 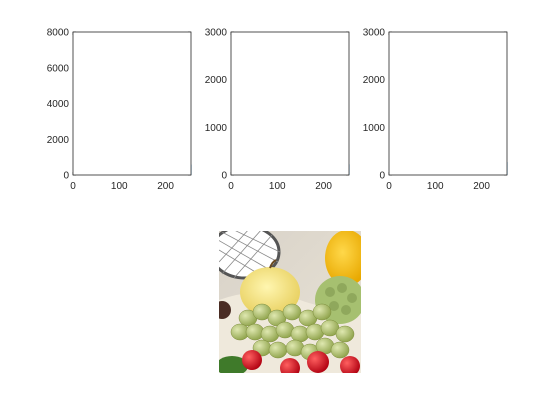 I want to click on y-tick-label: 4000, so click(x=58, y=104).